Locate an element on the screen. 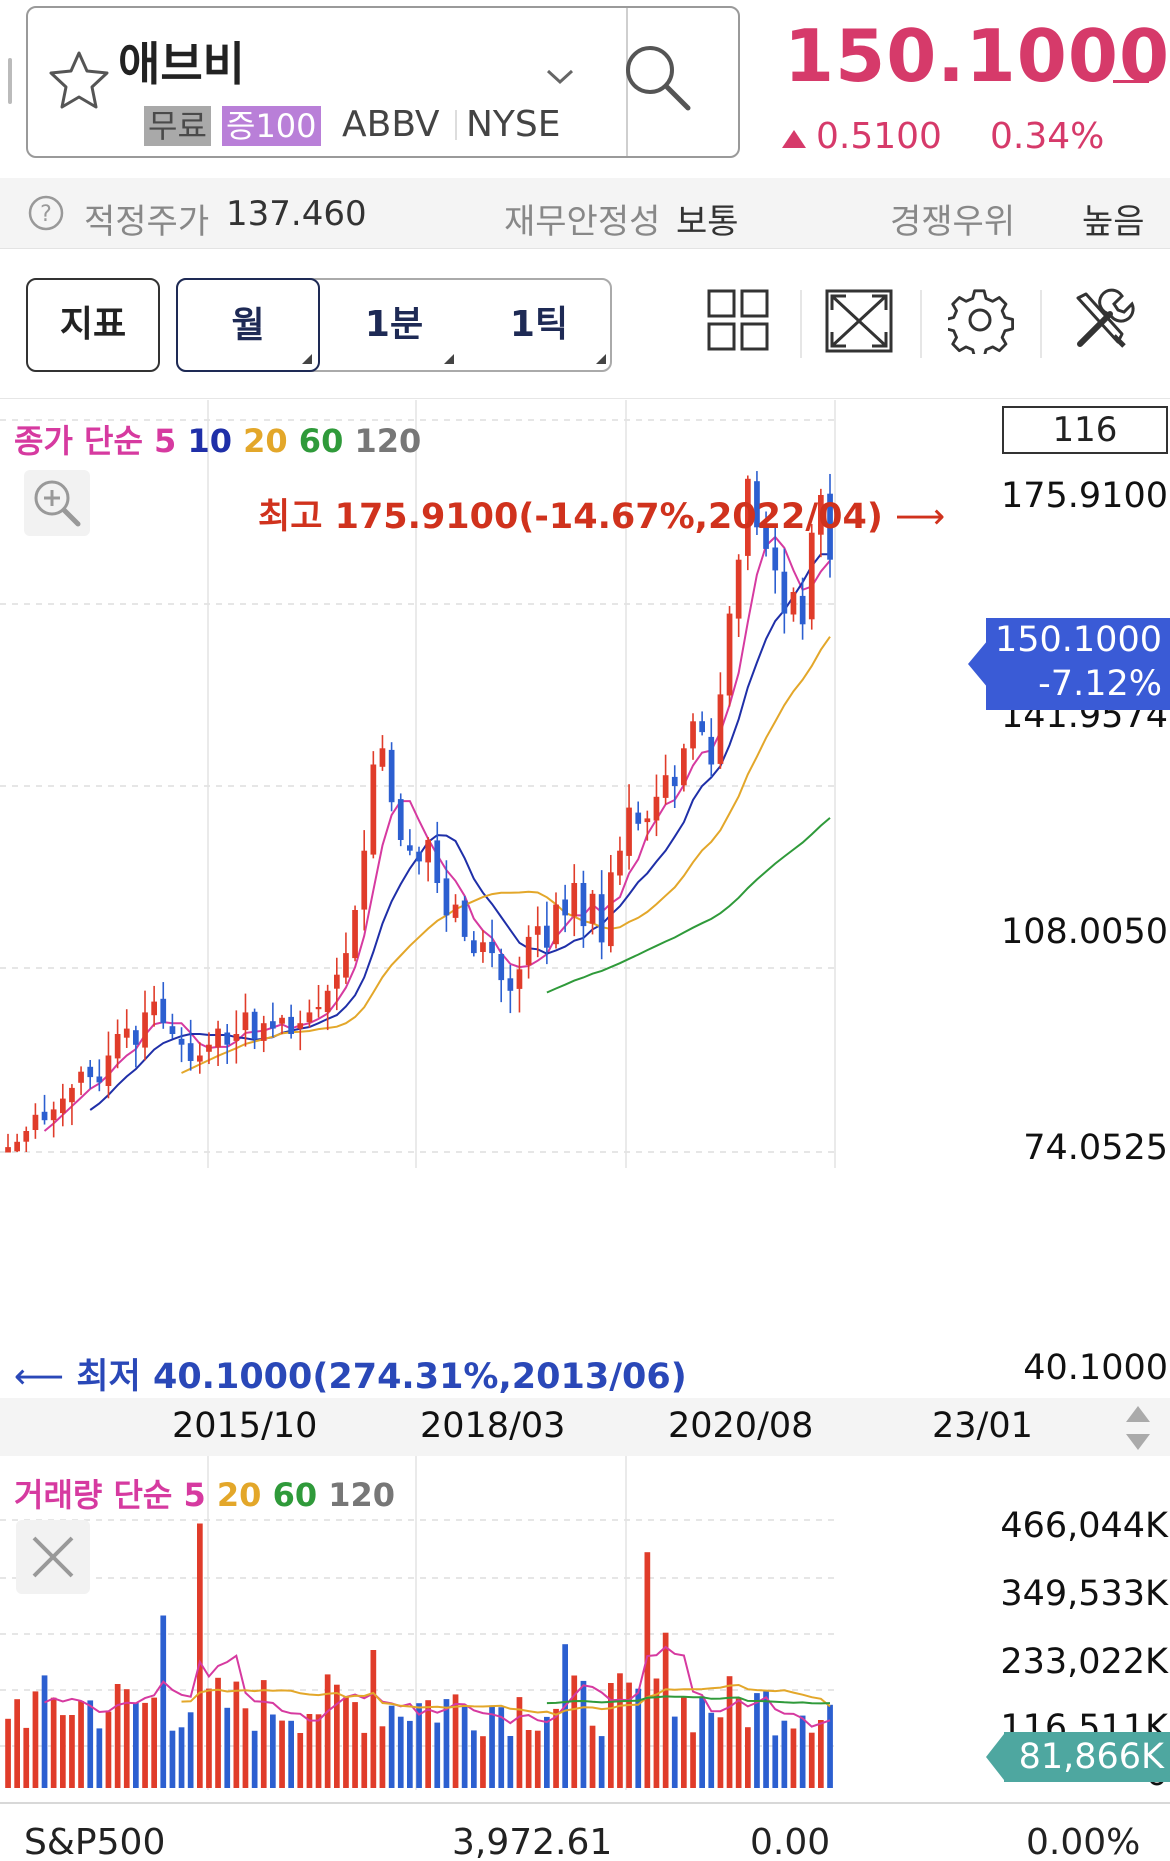  index-change: 0.00 is located at coordinates (790, 1841).